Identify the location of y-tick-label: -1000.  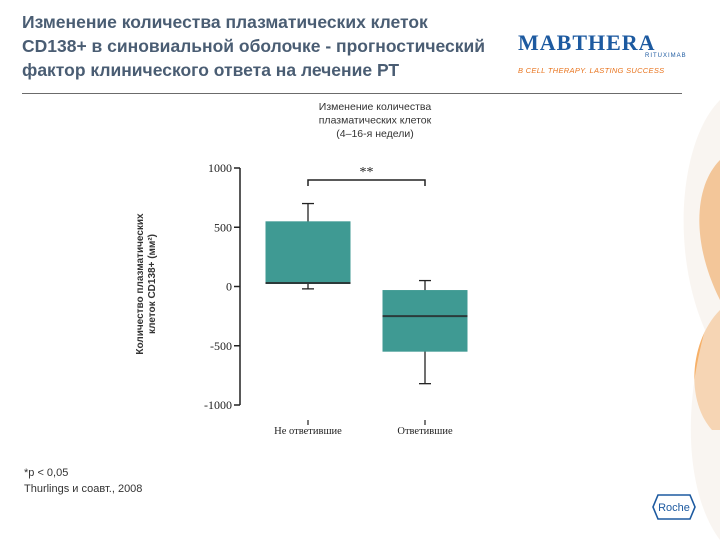
(218, 405).